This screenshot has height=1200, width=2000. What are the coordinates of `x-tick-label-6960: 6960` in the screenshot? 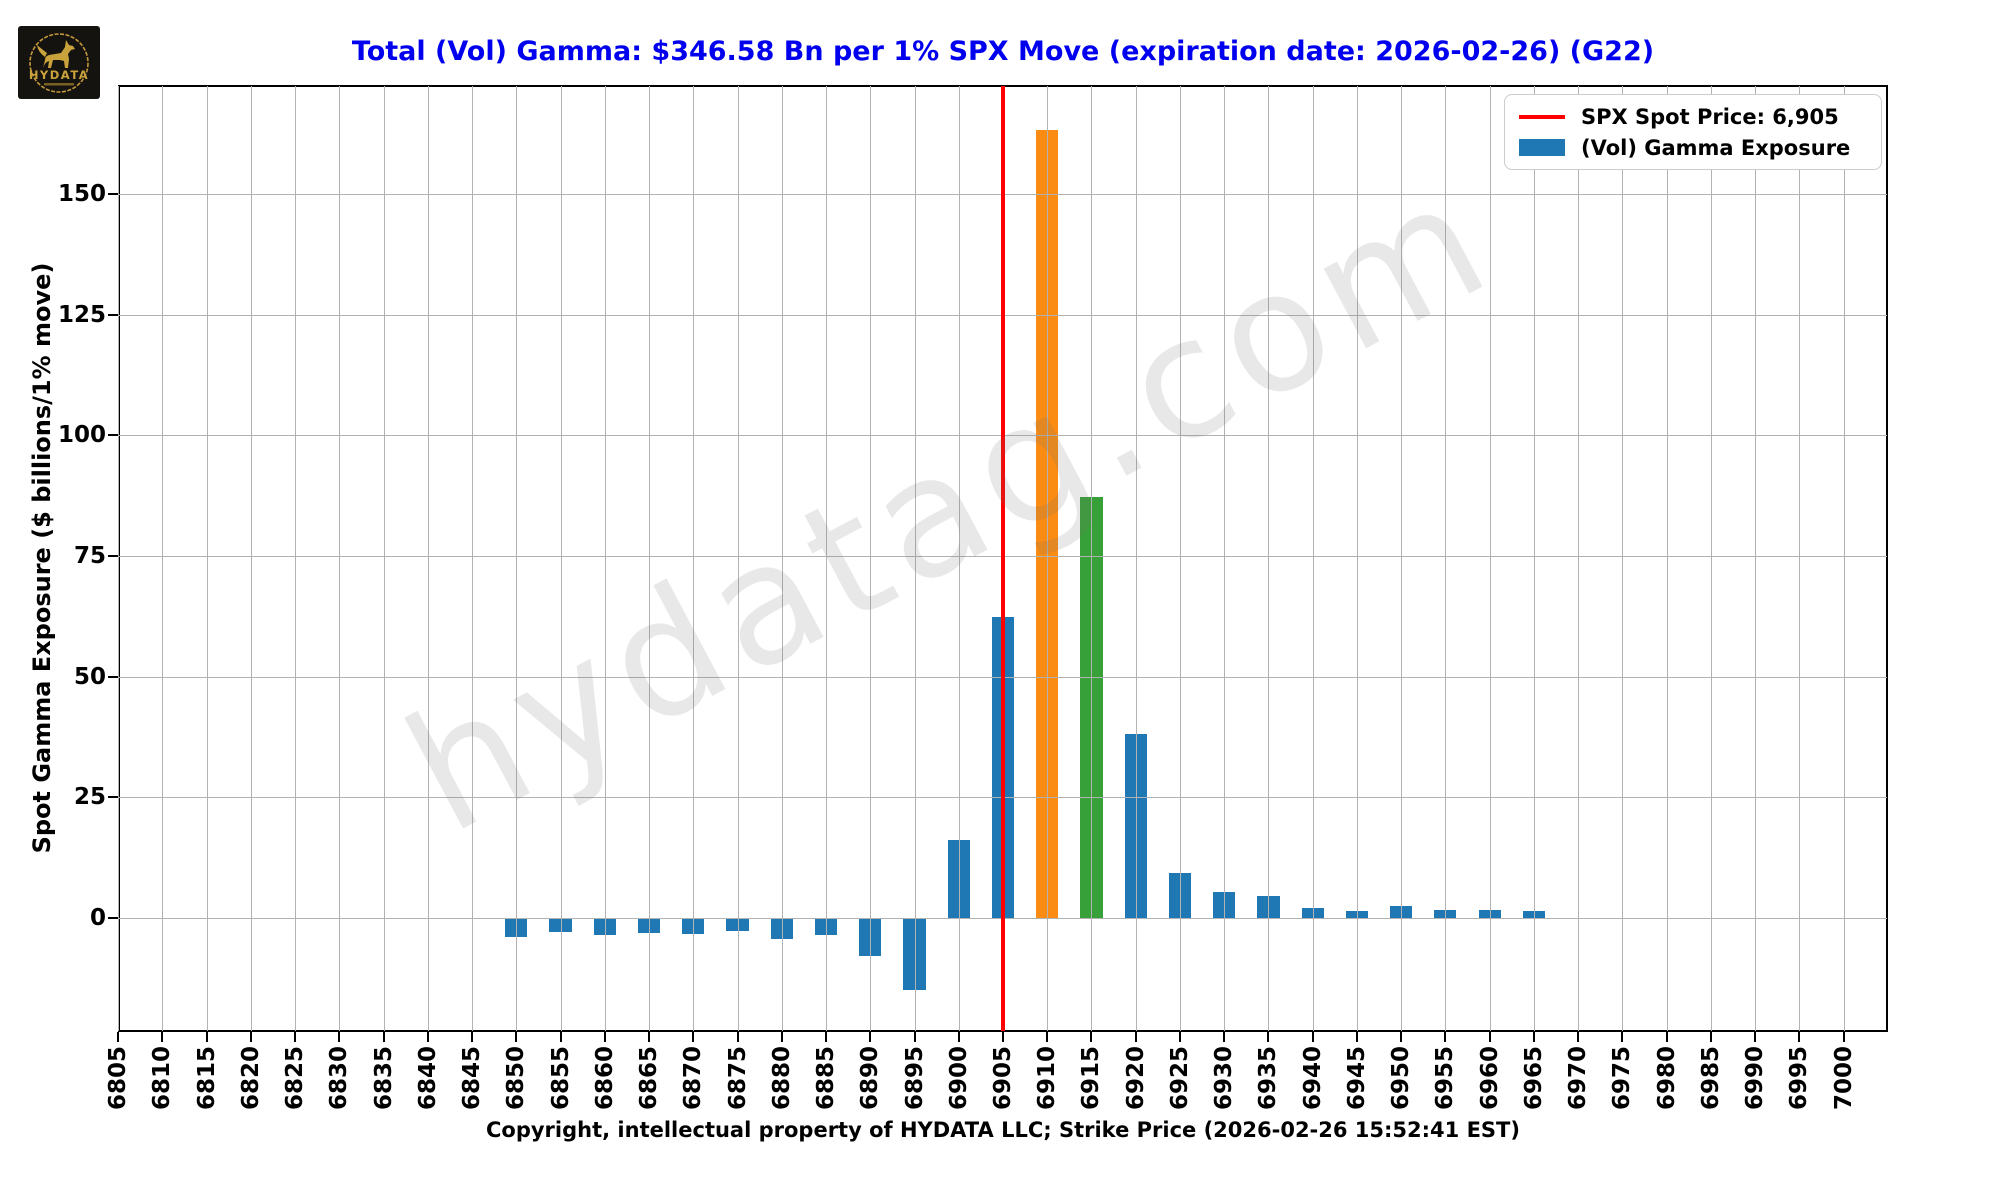 It's located at (1489, 1078).